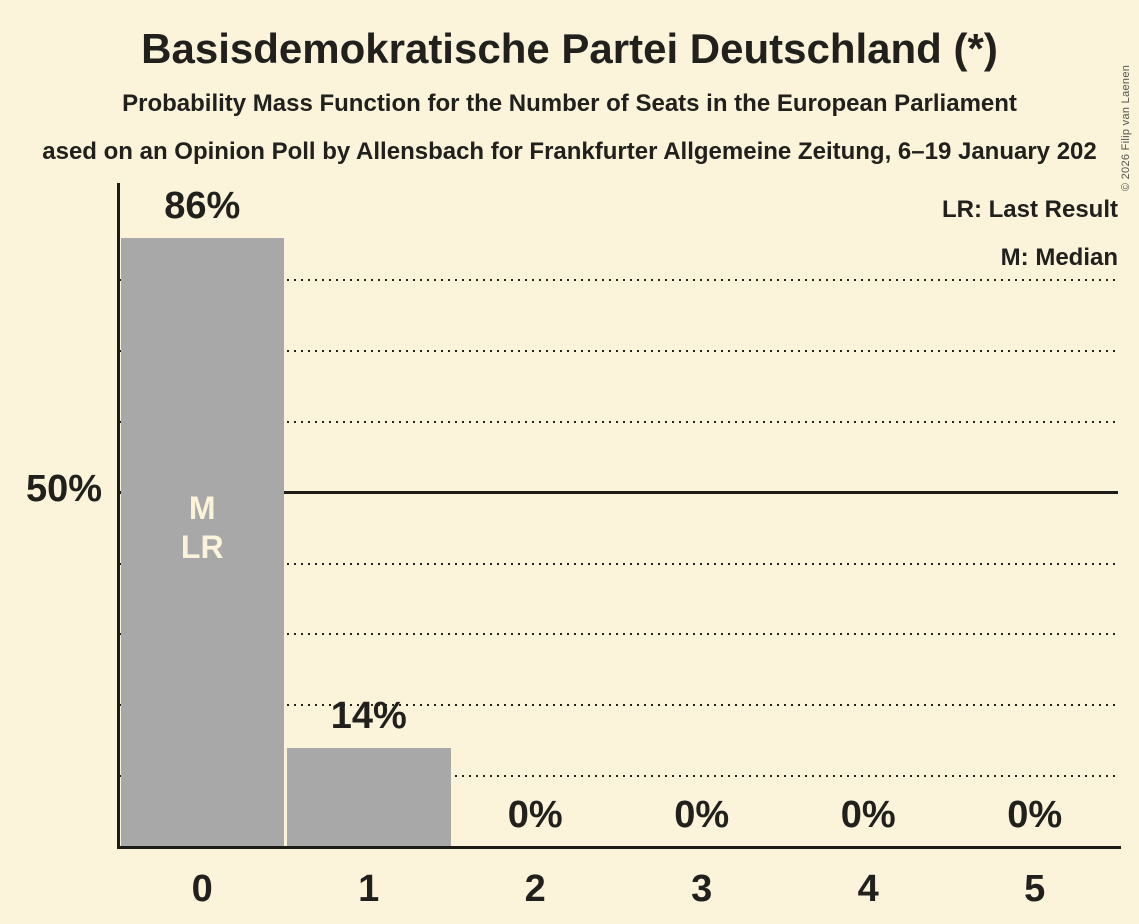  I want to click on x-tick-label-5: 5, so click(1035, 889).